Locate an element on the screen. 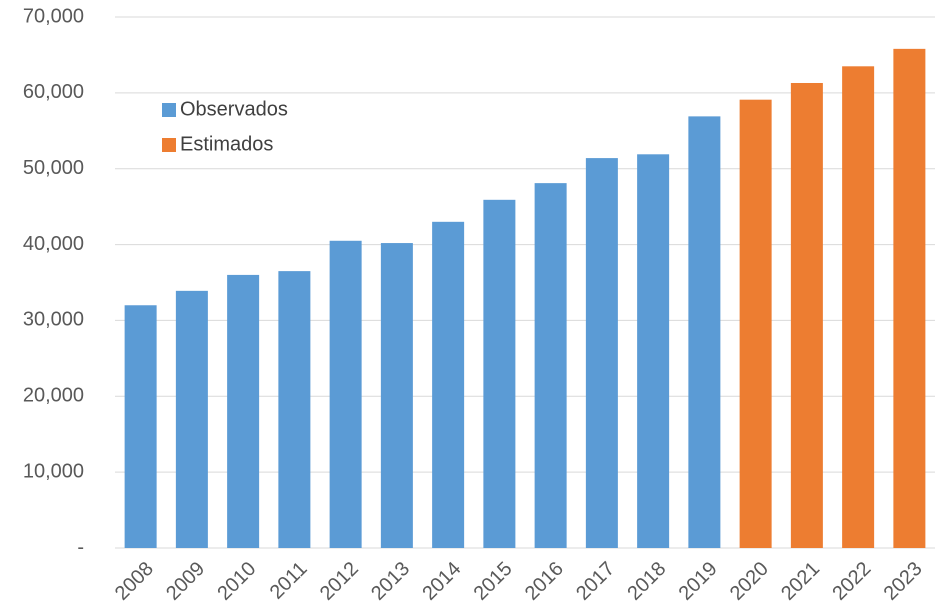 This screenshot has height=613, width=938. legend-label: Observados is located at coordinates (234, 109).